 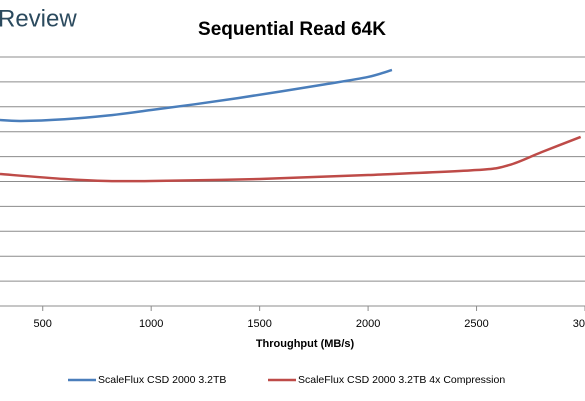 What do you see at coordinates (579, 324) in the screenshot?
I see `x-tick-label: 3000` at bounding box center [579, 324].